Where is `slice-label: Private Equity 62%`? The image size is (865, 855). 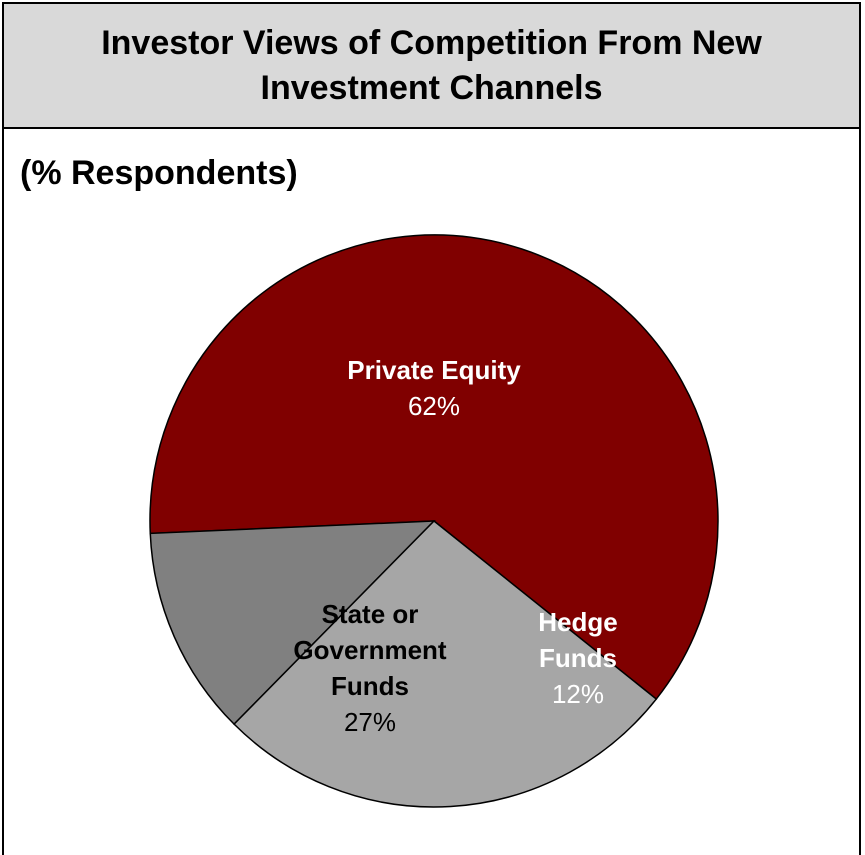
slice-label: Private Equity 62% is located at coordinates (434, 388).